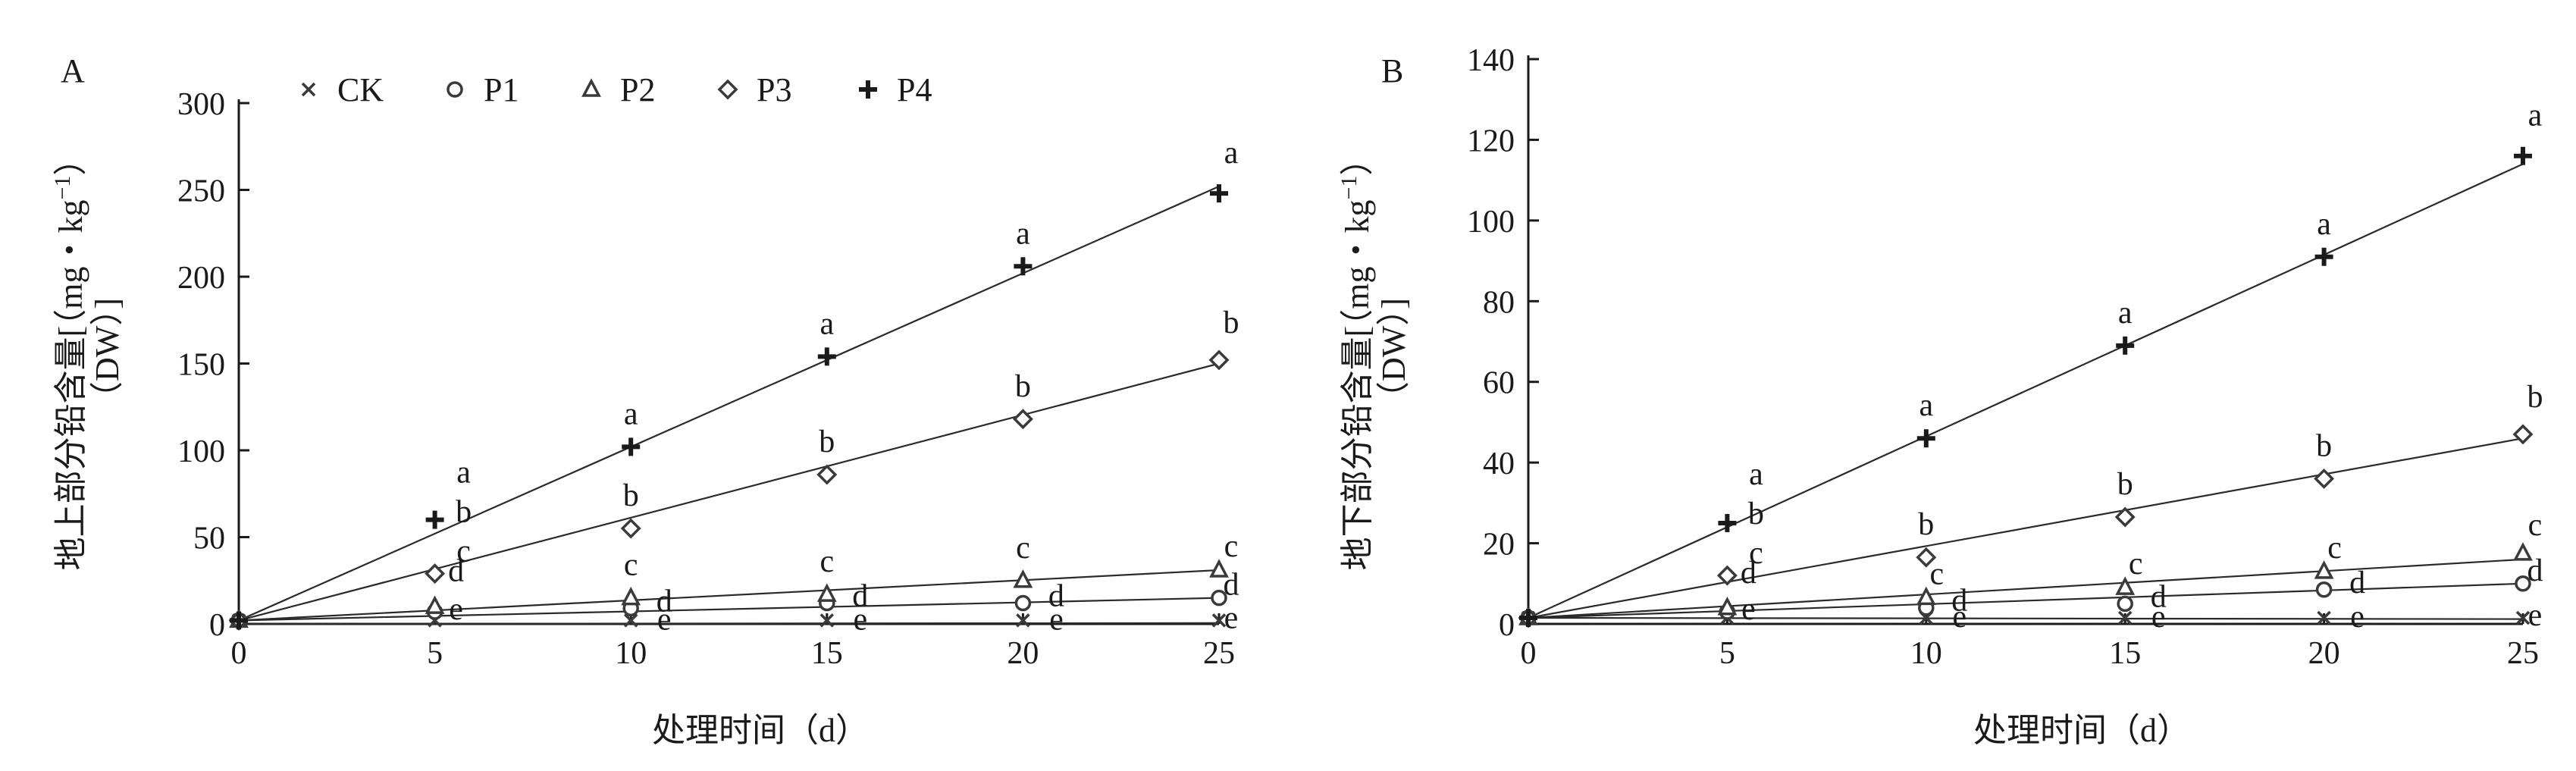 The width and height of the screenshot is (2576, 771). Describe the element at coordinates (729, 492) in the screenshot. I see `panel-a-fit-line-p3` at that location.